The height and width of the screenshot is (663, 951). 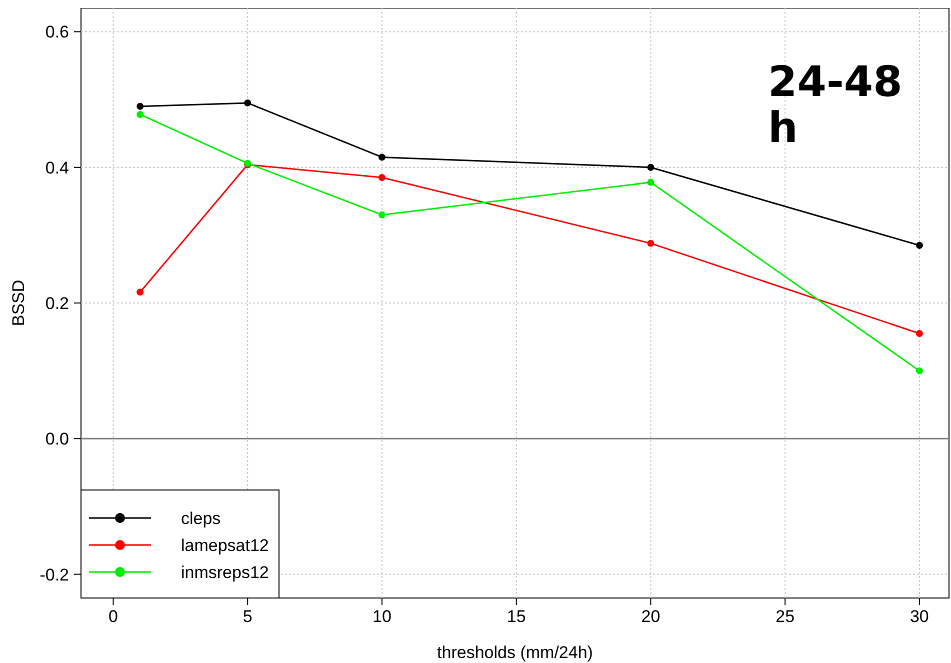 I want to click on x-tick-label: 10, so click(x=382, y=616).